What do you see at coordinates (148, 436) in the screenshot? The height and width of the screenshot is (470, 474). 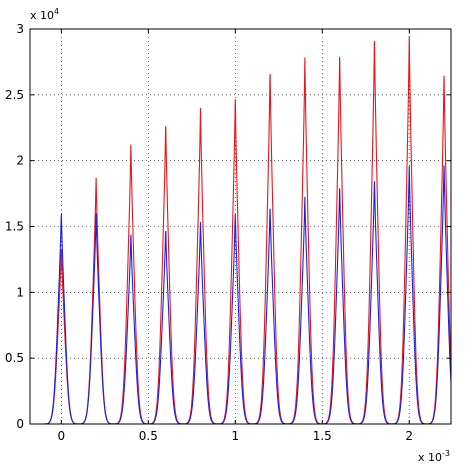 I see `x-tick-label: 0.5` at bounding box center [148, 436].